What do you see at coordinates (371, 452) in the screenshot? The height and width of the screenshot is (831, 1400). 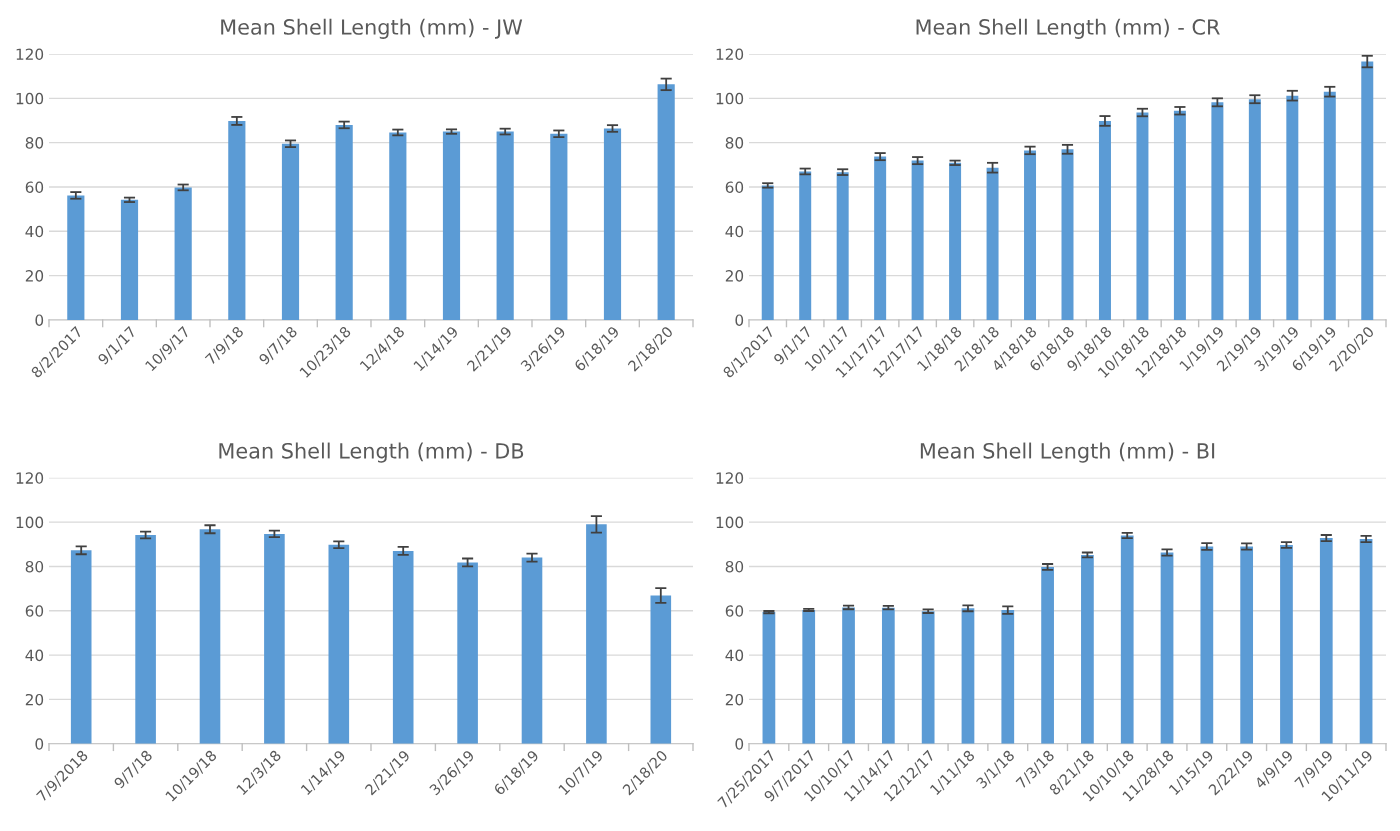 I see `chart-title: Mean Shell Length (mm) - DB` at bounding box center [371, 452].